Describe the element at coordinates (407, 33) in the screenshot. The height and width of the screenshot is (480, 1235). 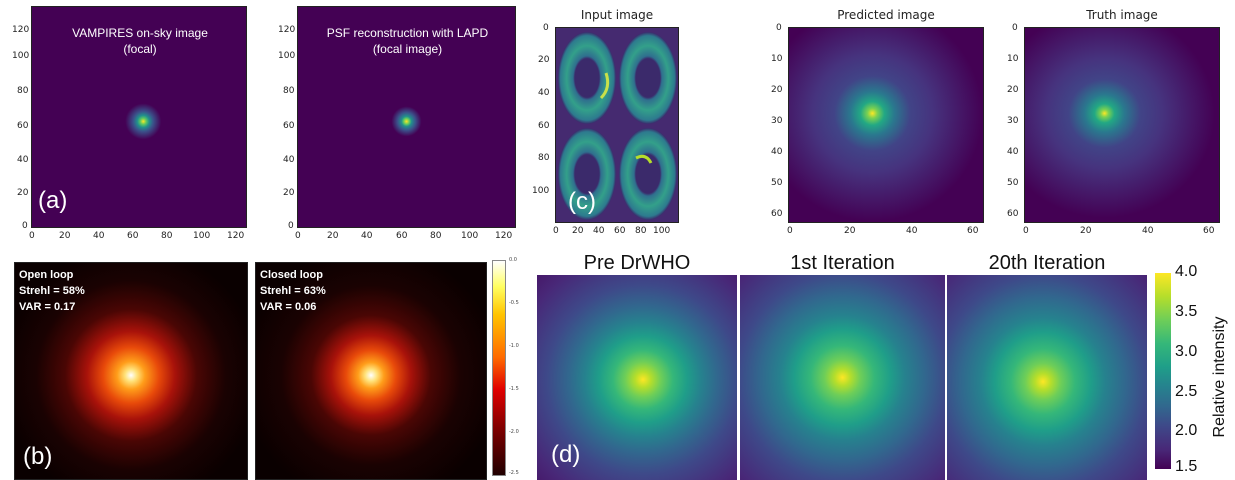
I see `title-line-1: PSF reconstruction with LAPD` at that location.